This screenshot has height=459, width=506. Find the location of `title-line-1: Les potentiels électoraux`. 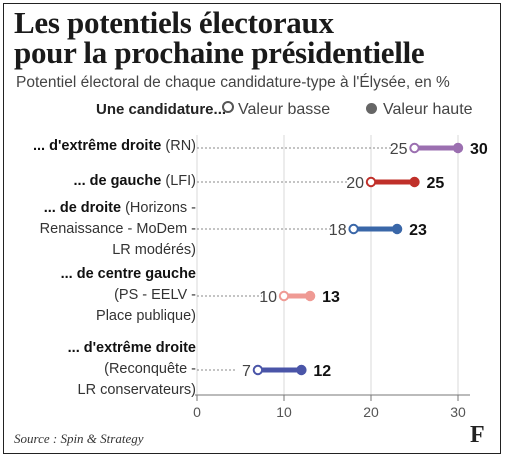

title-line-1: Les potentiels électoraux is located at coordinates (174, 22).